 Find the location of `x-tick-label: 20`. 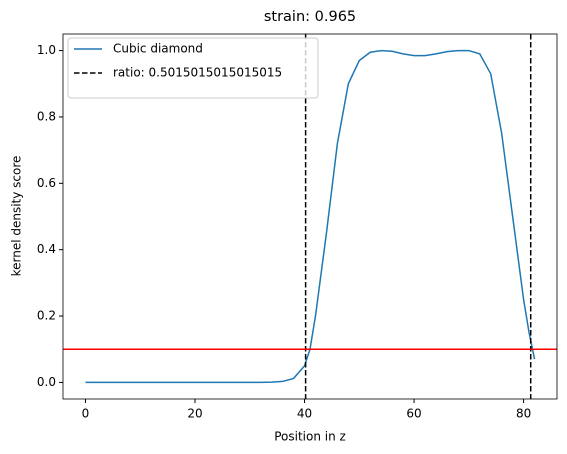

x-tick-label: 20 is located at coordinates (194, 414).